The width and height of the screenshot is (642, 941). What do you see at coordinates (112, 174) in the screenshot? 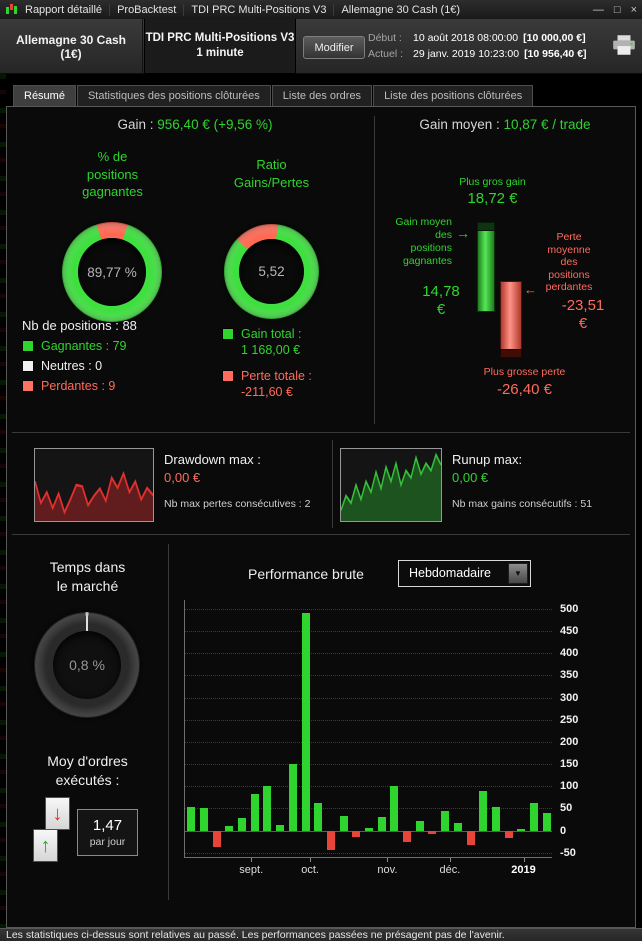
I see `winrate-title: % de positions gagnantes` at bounding box center [112, 174].